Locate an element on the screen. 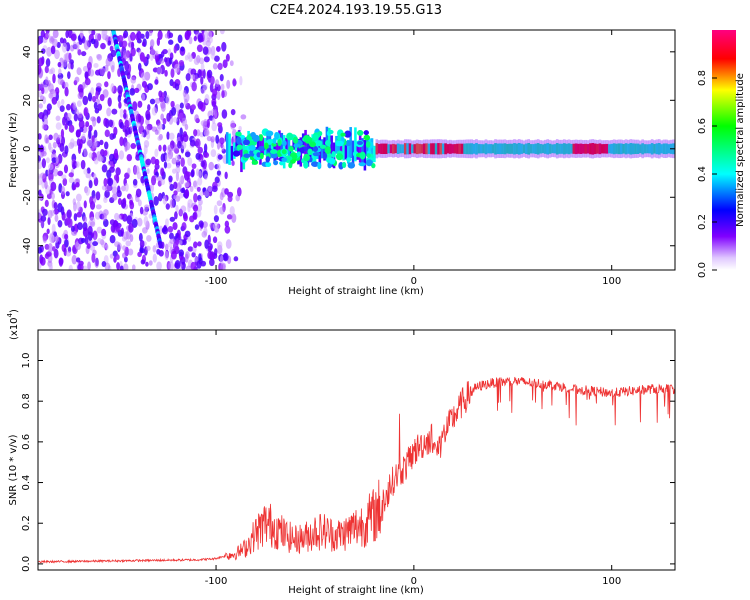  y-tick-label: 40 is located at coordinates (27, 51).